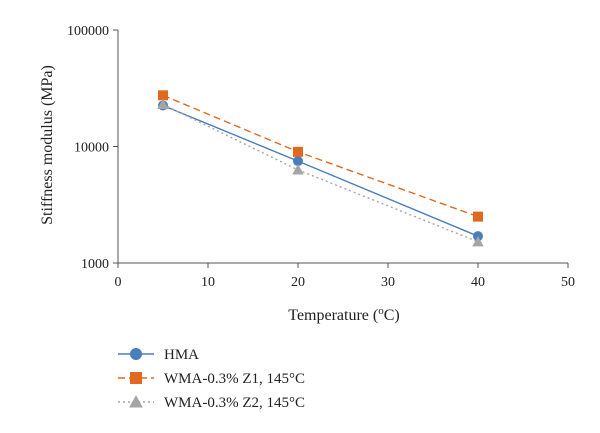 The width and height of the screenshot is (600, 433). What do you see at coordinates (234, 403) in the screenshot?
I see `legend-label: WMA-0.3% Z2, 145°C` at bounding box center [234, 403].